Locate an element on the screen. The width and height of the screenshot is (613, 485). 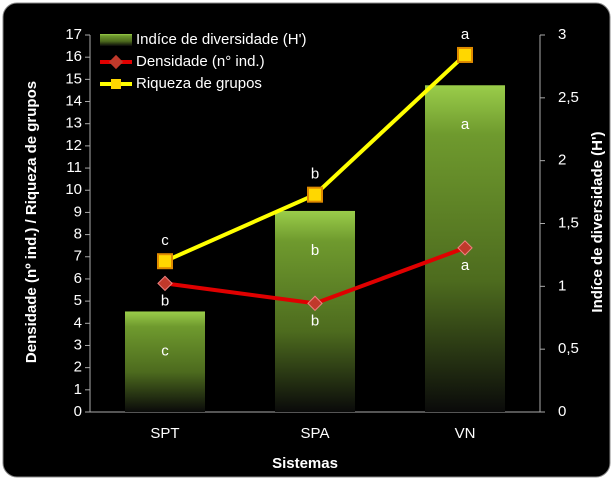
y-tick-label: 10 is located at coordinates (73, 189).